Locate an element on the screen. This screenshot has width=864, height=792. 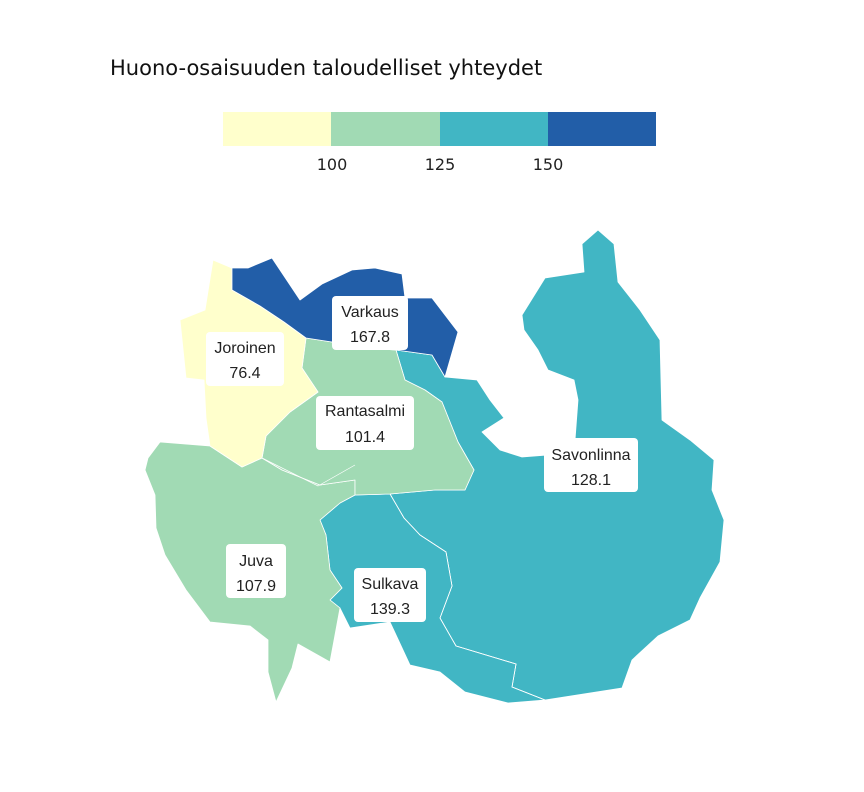
label-rantasalmi-value: 101.4 is located at coordinates (365, 437).